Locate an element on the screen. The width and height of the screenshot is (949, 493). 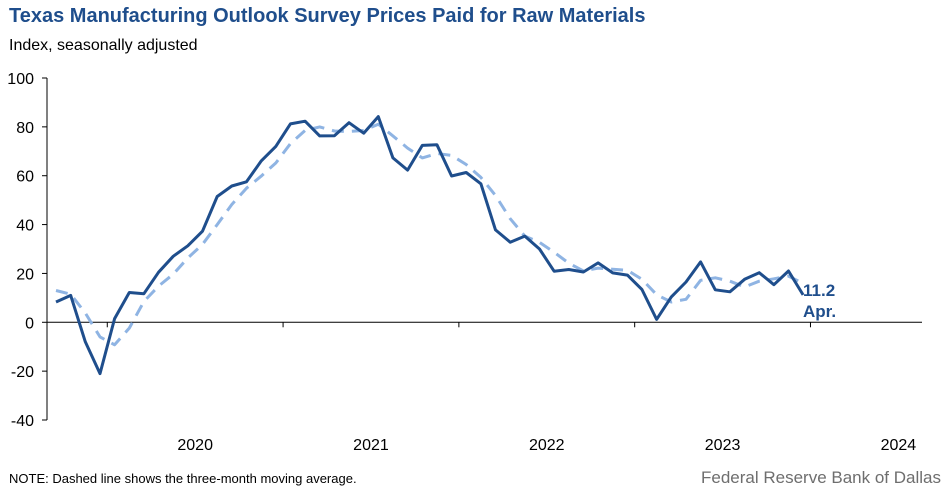
chart-subtitle: Index, seasonally adjusted is located at coordinates (103, 45).